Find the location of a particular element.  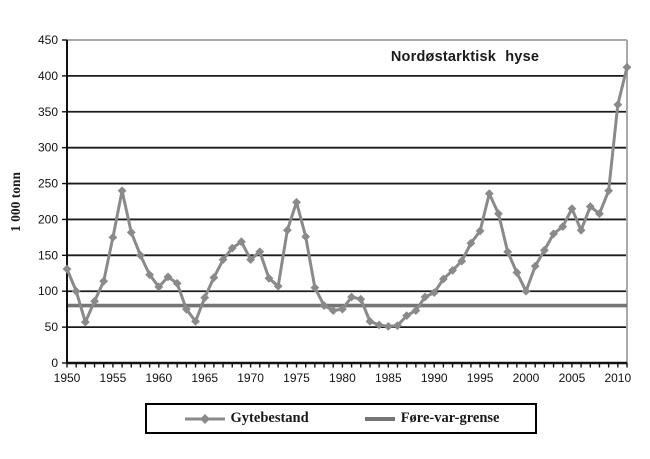

legend: Gytebestand Føre-var-grense is located at coordinates (341, 418).